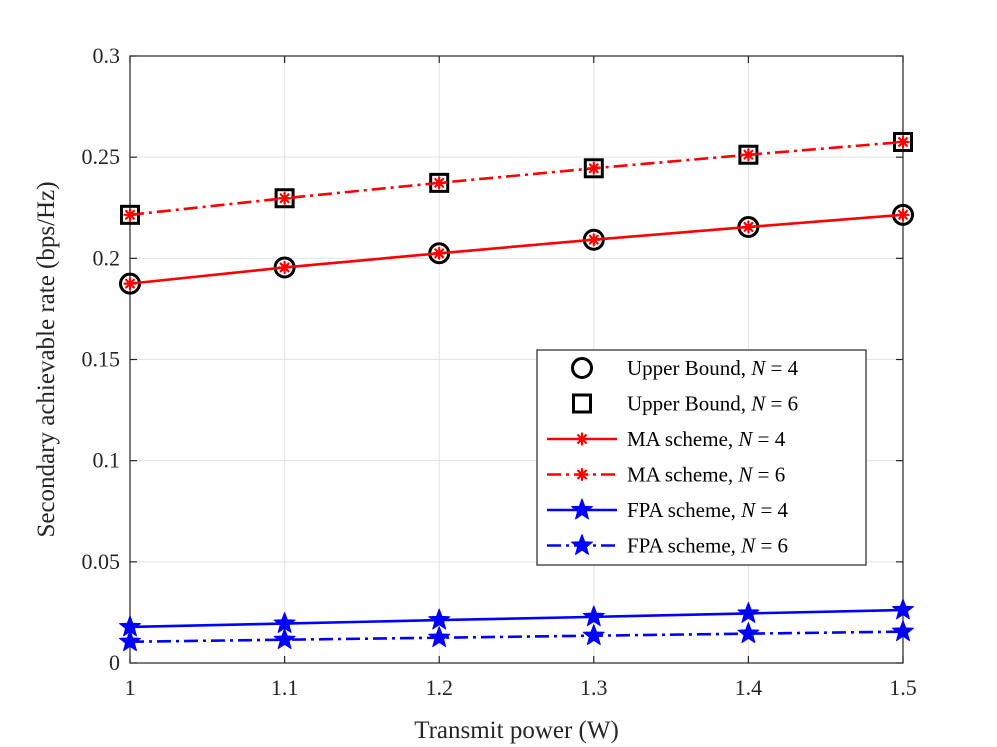  Describe the element at coordinates (594, 687) in the screenshot. I see `x-tick-label: 1.3` at that location.